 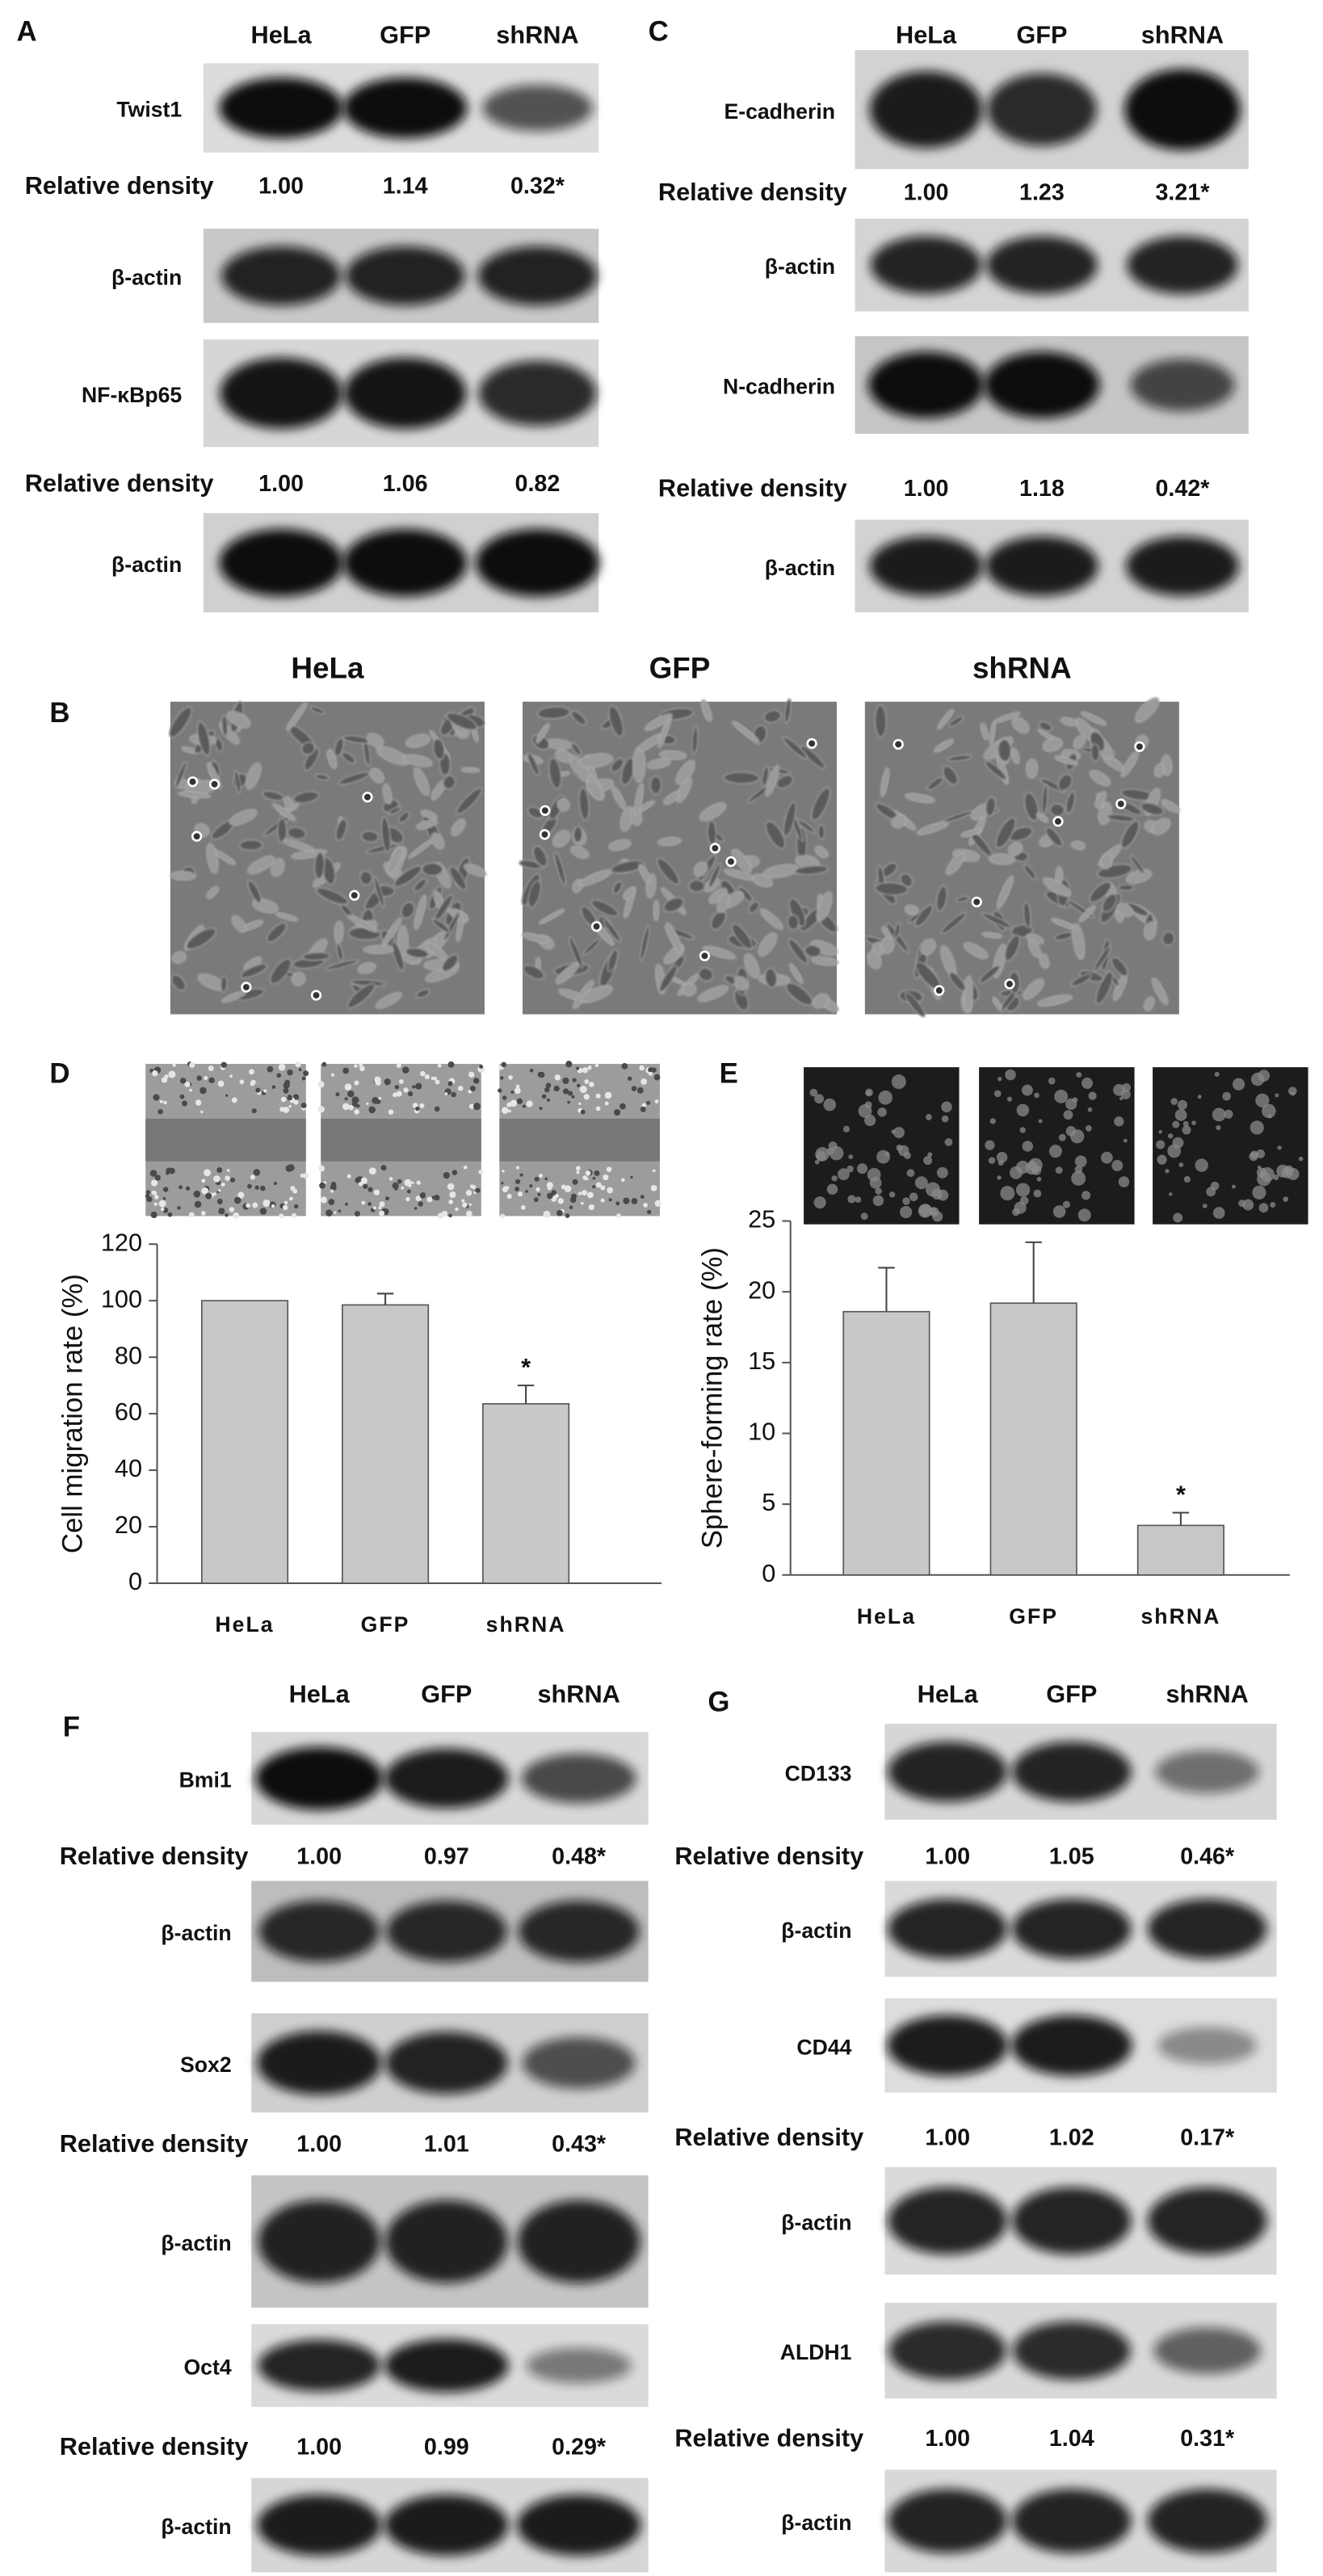 I want to click on density-value: 0.43*, so click(x=579, y=2145).